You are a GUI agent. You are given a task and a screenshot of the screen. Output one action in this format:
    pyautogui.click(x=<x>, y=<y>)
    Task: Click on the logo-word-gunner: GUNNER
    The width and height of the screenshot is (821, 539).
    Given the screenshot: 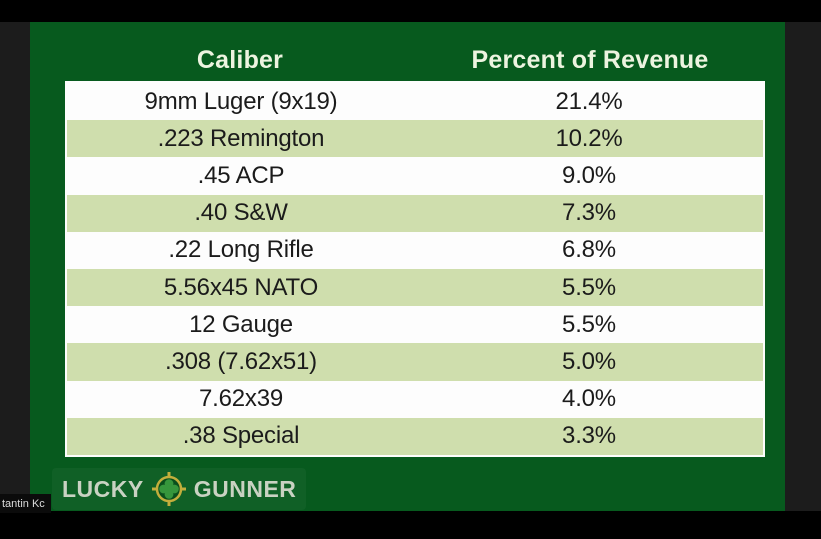 What is the action you would take?
    pyautogui.click(x=245, y=488)
    